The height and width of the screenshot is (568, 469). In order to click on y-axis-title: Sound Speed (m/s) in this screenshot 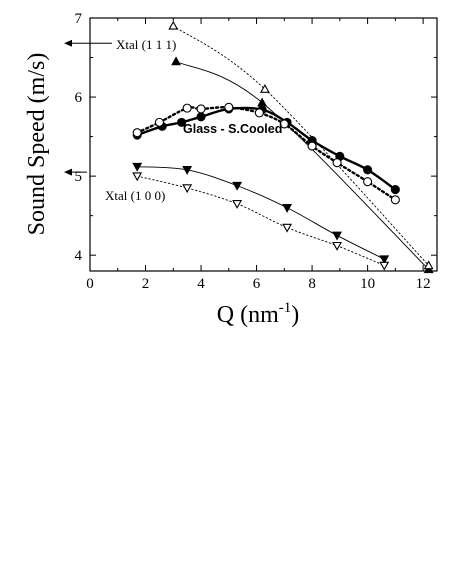, I will do `click(37, 144)`.